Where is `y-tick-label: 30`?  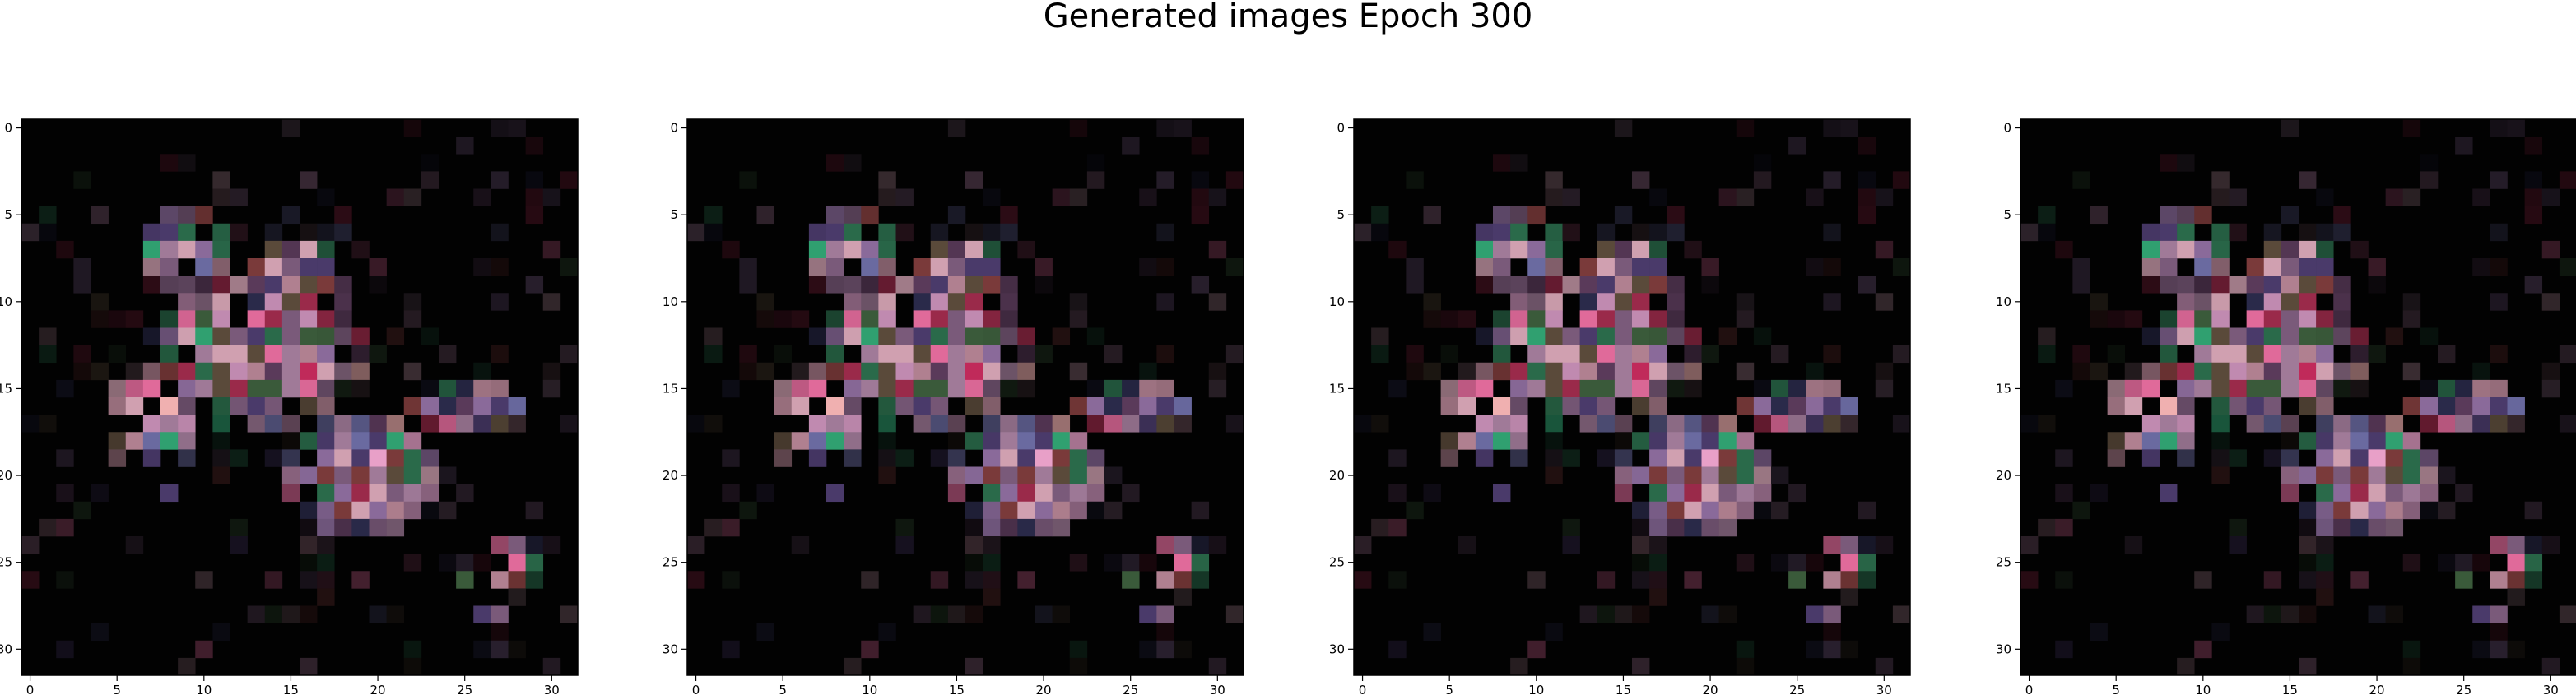
y-tick-label: 30 is located at coordinates (2003, 649).